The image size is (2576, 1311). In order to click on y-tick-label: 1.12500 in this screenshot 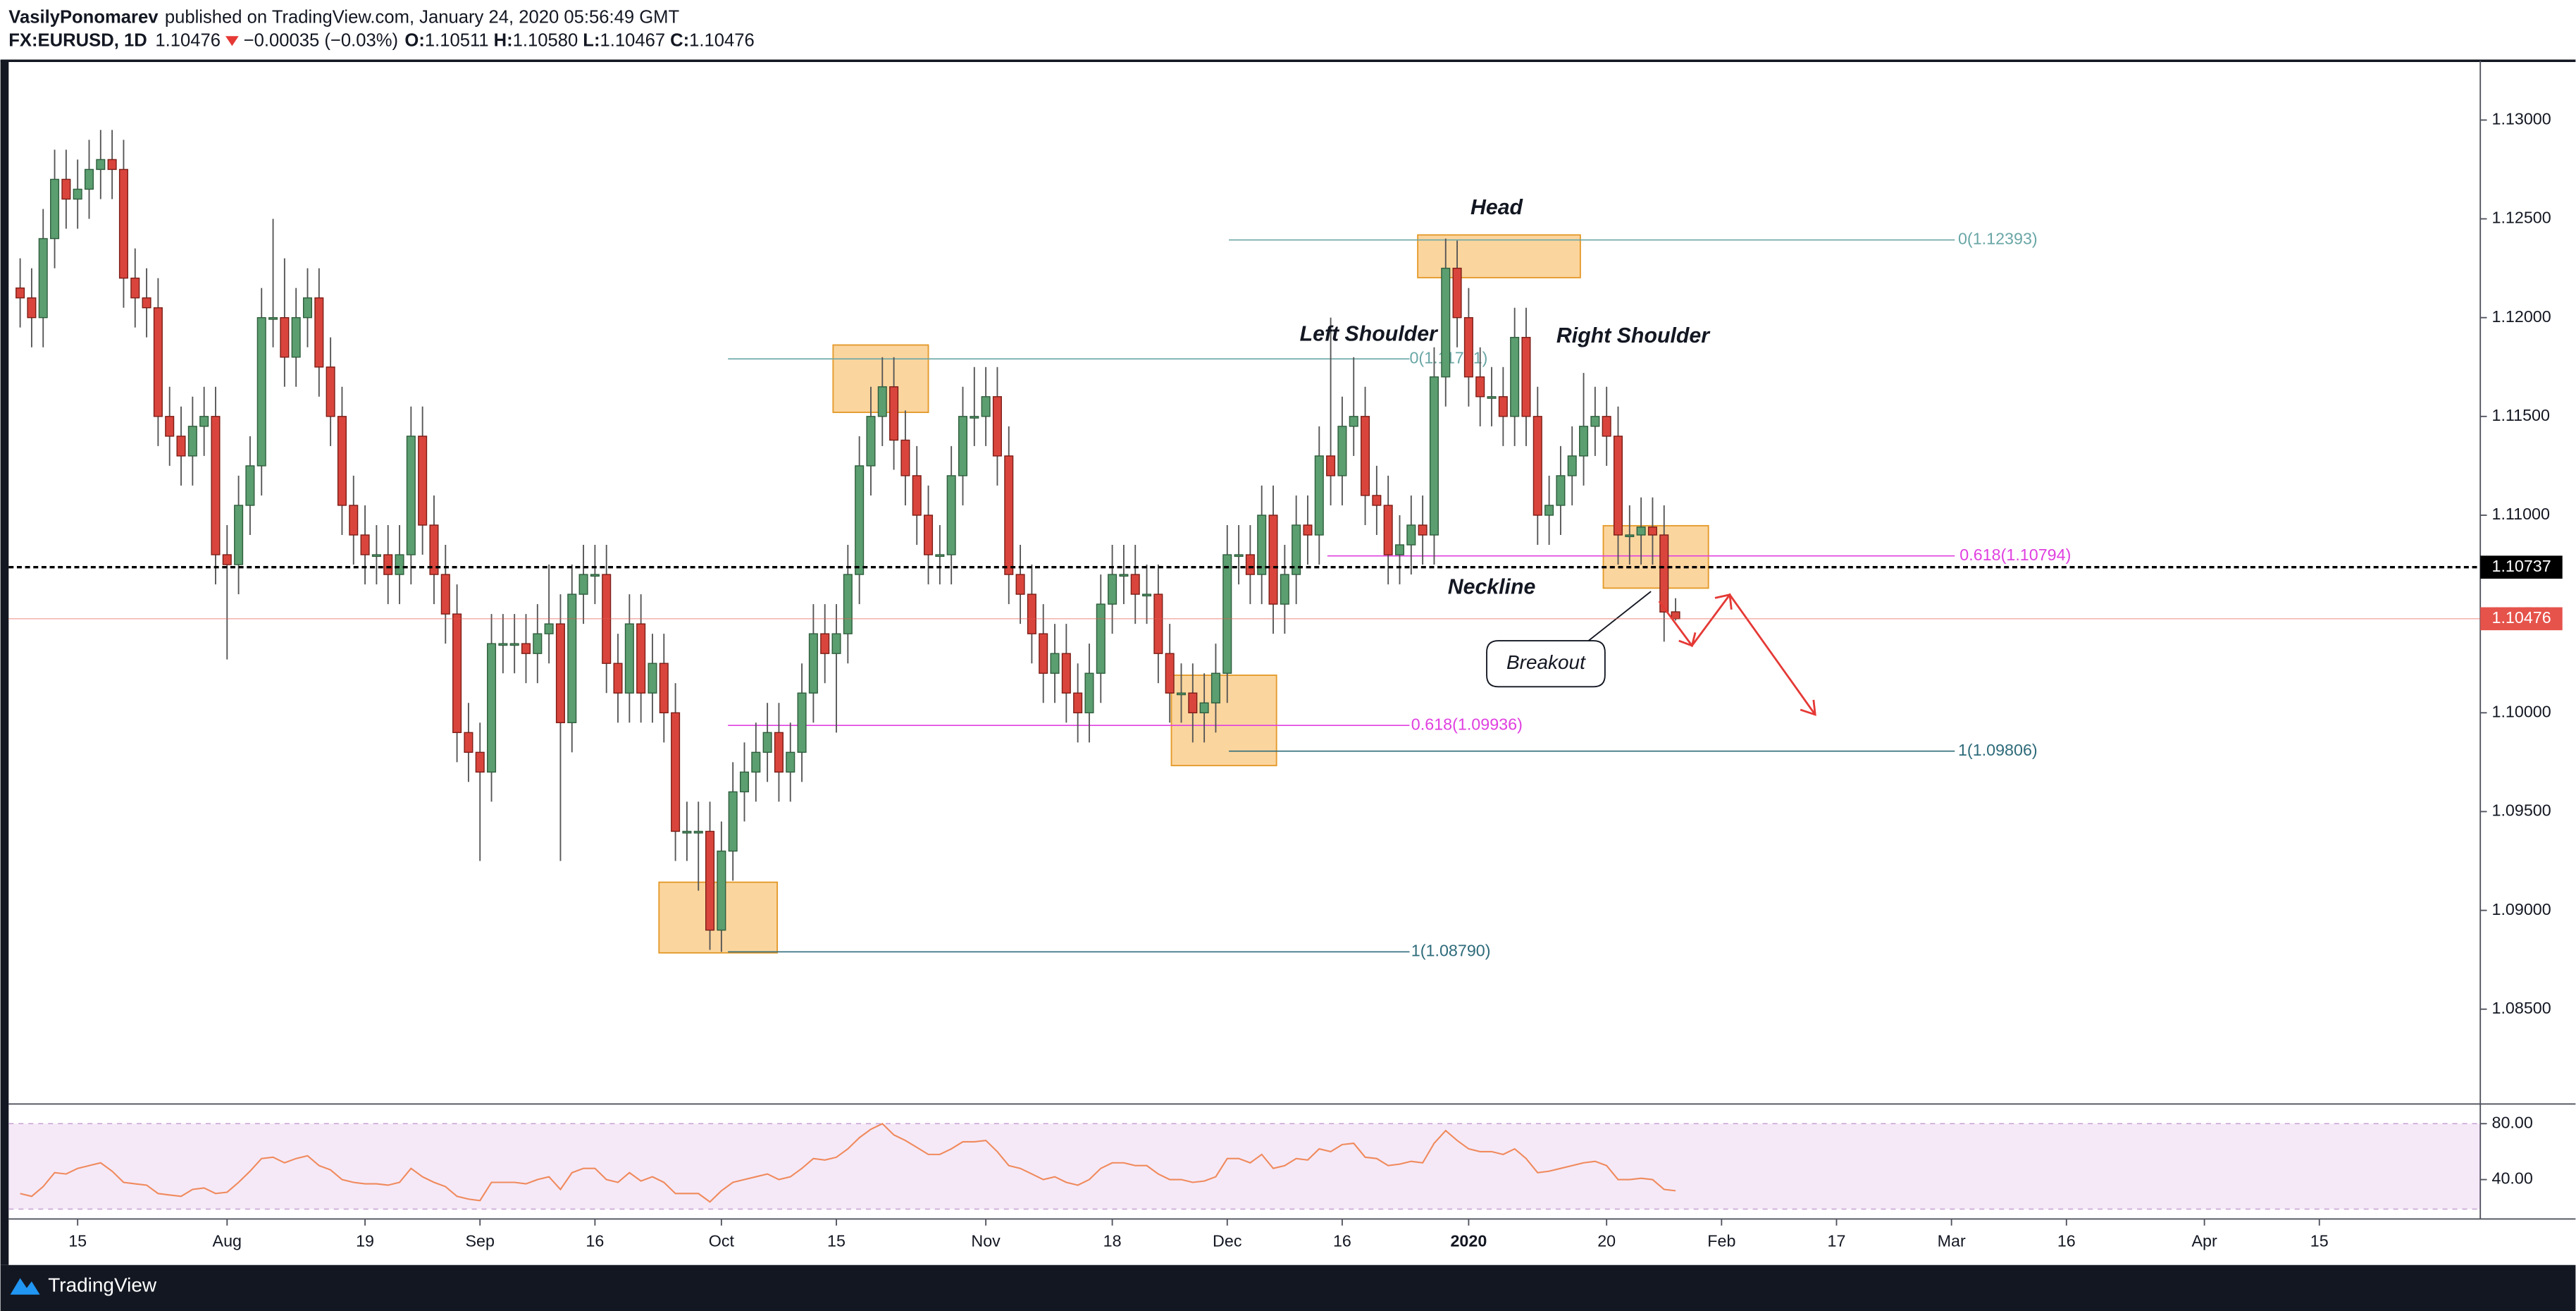, I will do `click(2521, 218)`.